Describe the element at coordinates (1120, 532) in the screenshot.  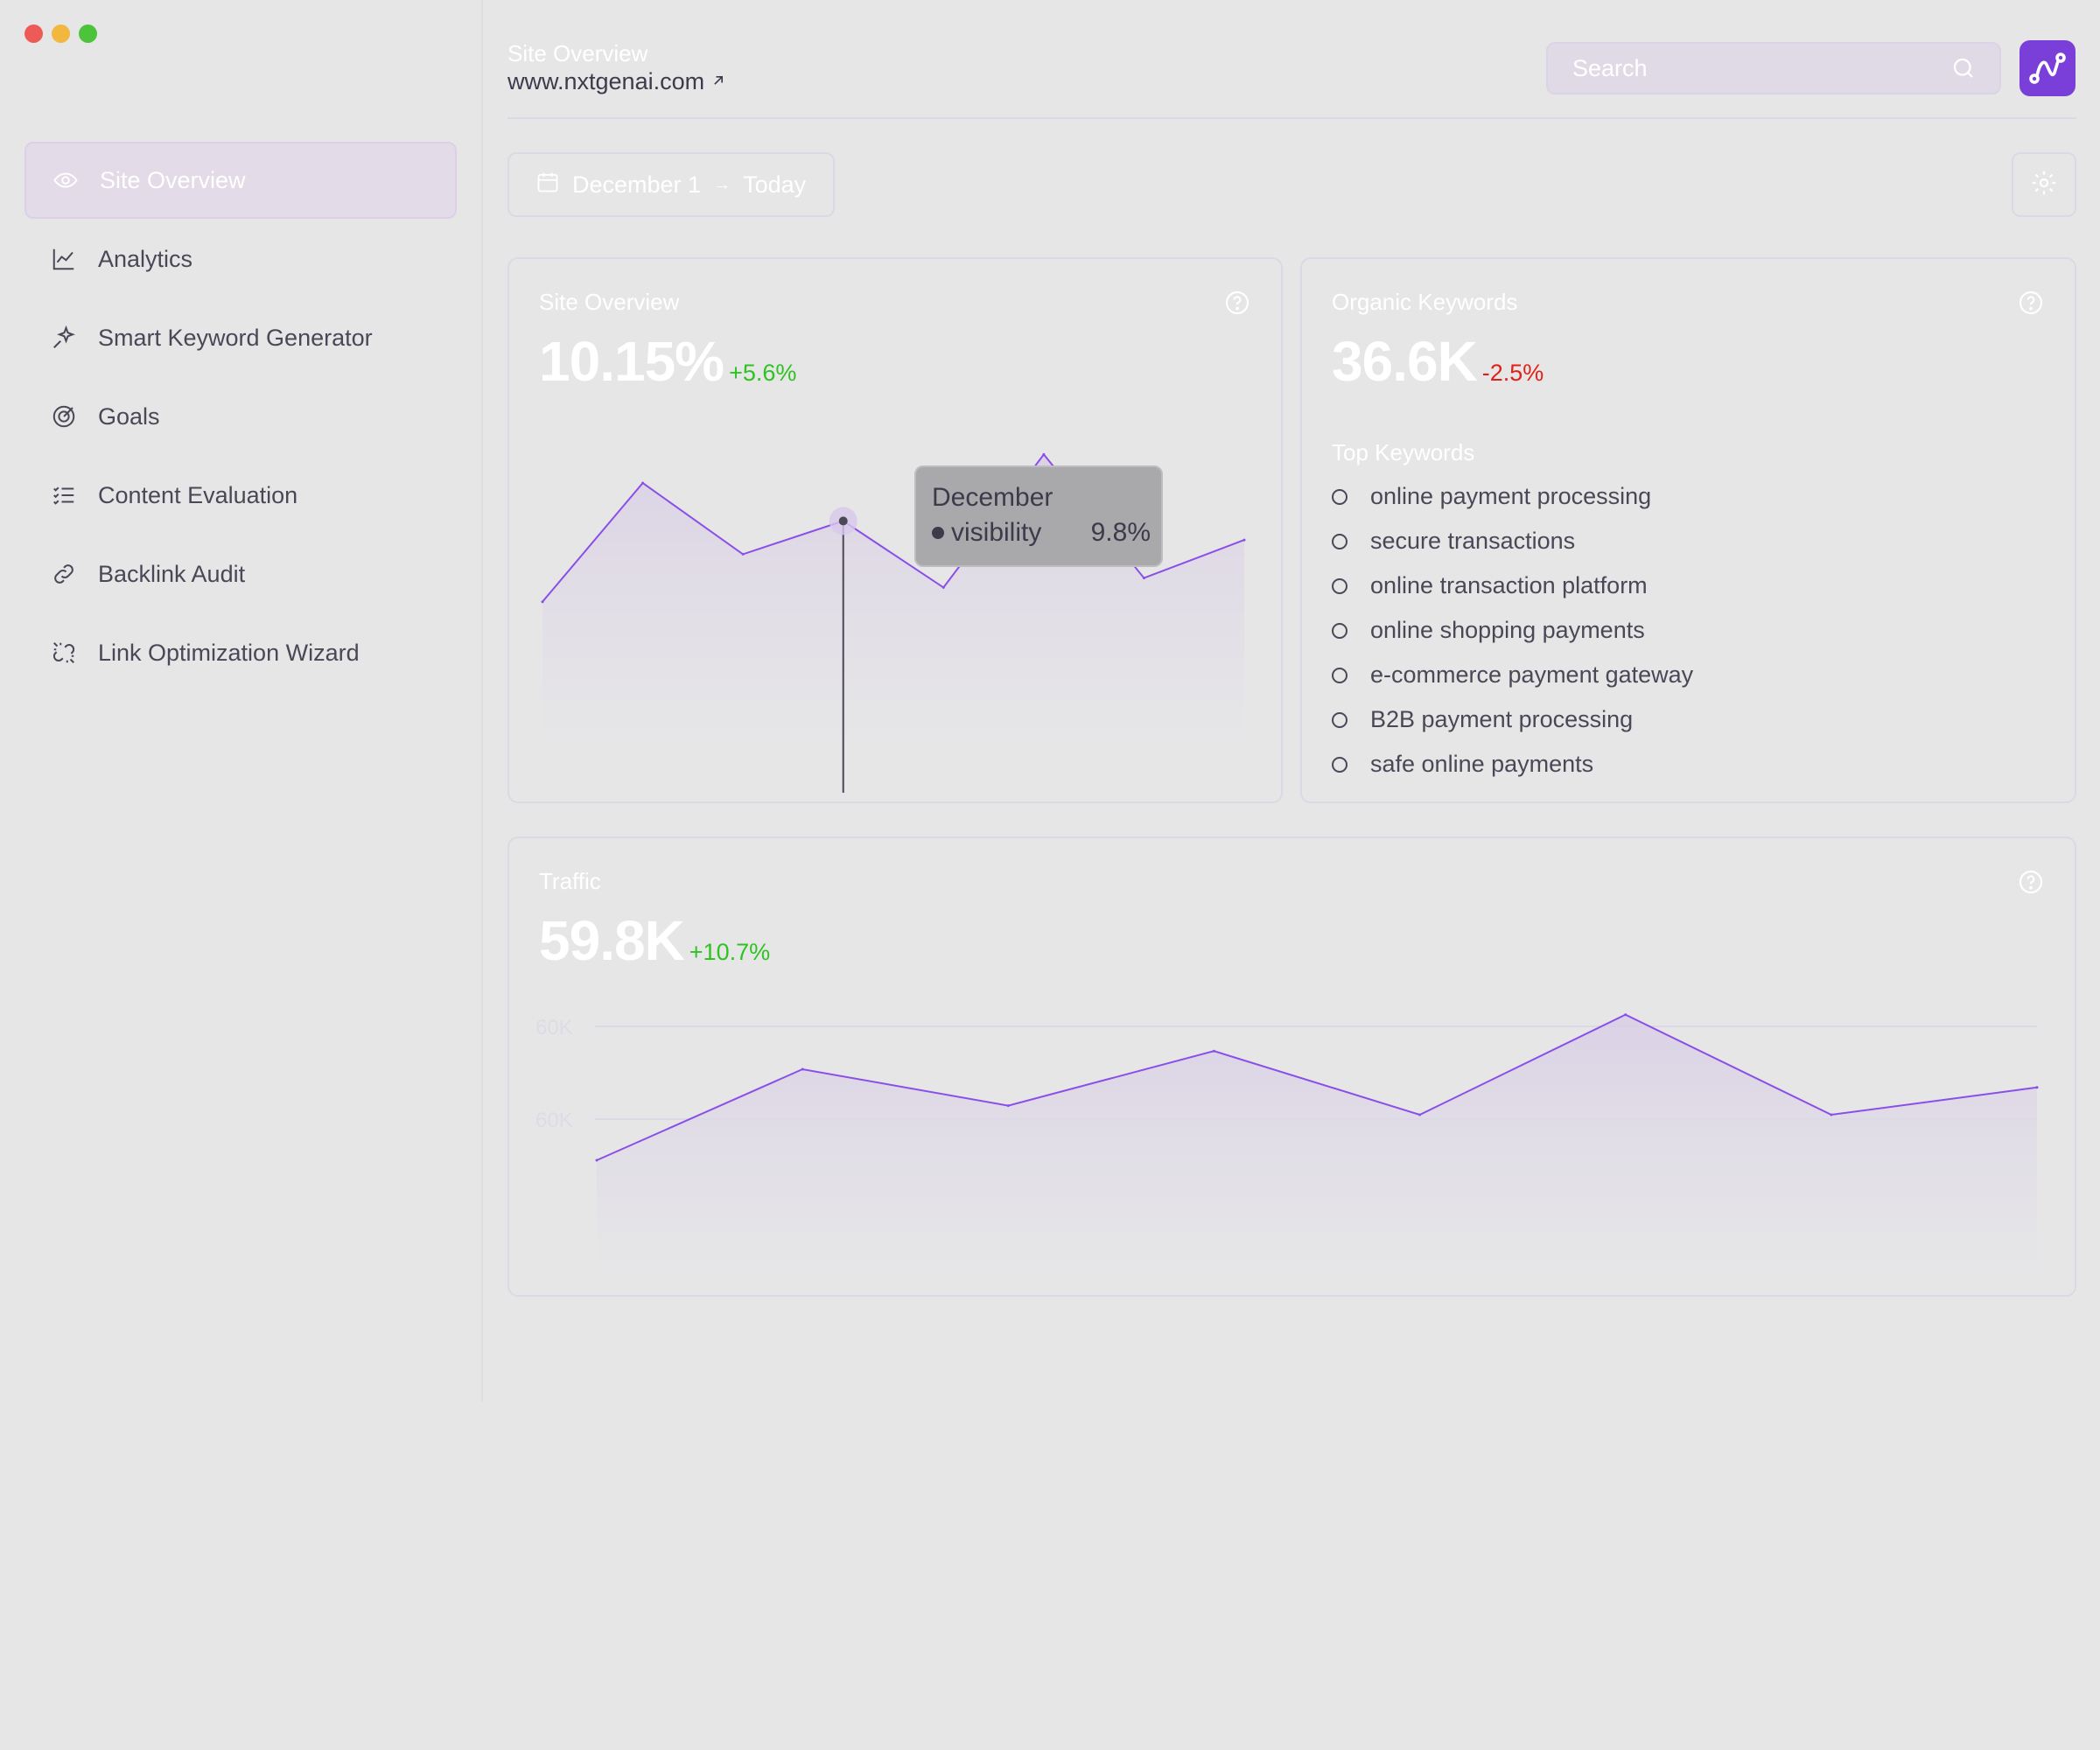
I see `tooltip-value: 9.8%` at that location.